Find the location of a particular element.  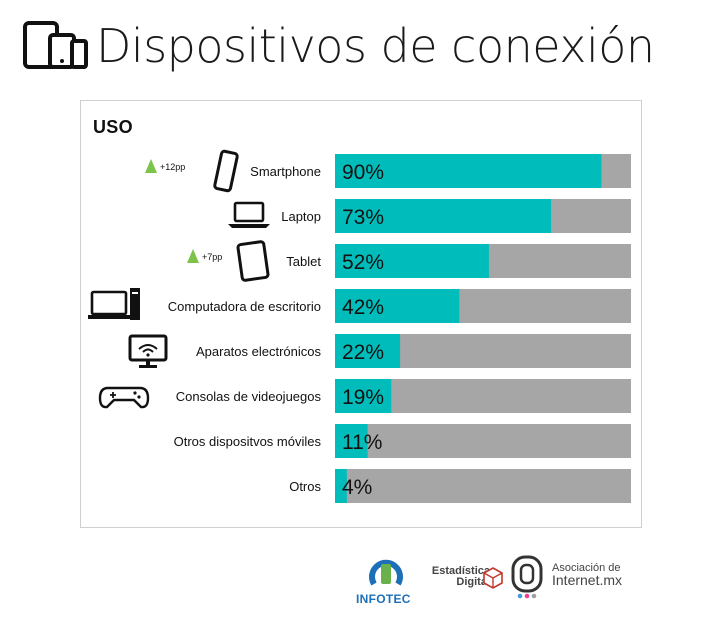

category-label: Computadora de escritorio is located at coordinates (244, 306).